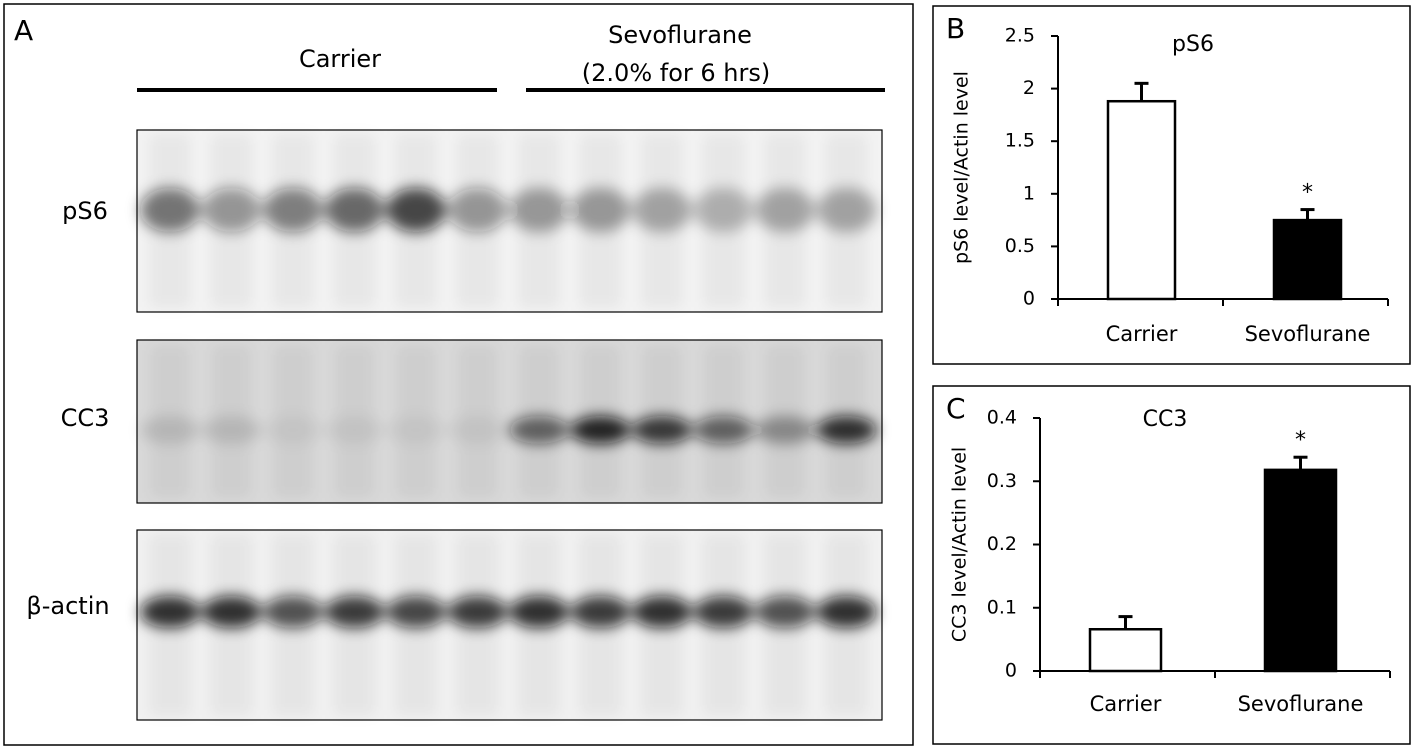 This screenshot has height=751, width=1418. Describe the element at coordinates (1193, 44) in the screenshot. I see `chart-title: pS6` at that location.